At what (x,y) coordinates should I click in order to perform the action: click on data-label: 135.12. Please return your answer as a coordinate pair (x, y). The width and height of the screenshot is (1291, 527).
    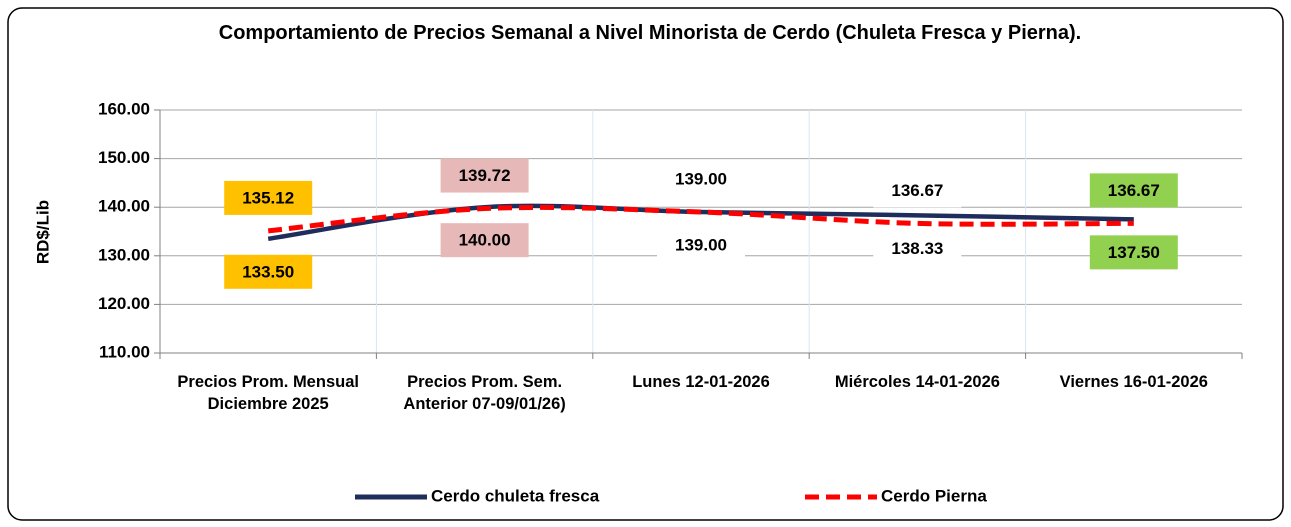
    Looking at the image, I should click on (268, 197).